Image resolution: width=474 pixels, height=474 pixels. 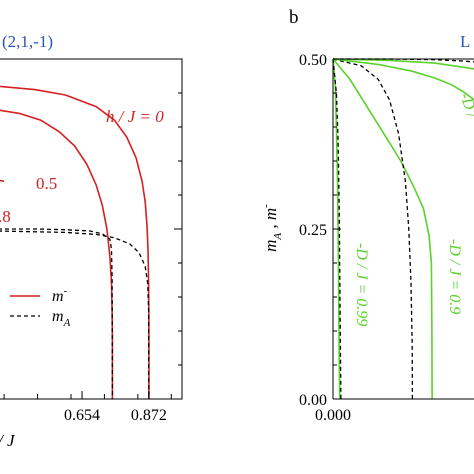 What do you see at coordinates (60, 295) in the screenshot?
I see `legend-label-m-minus: m-` at bounding box center [60, 295].